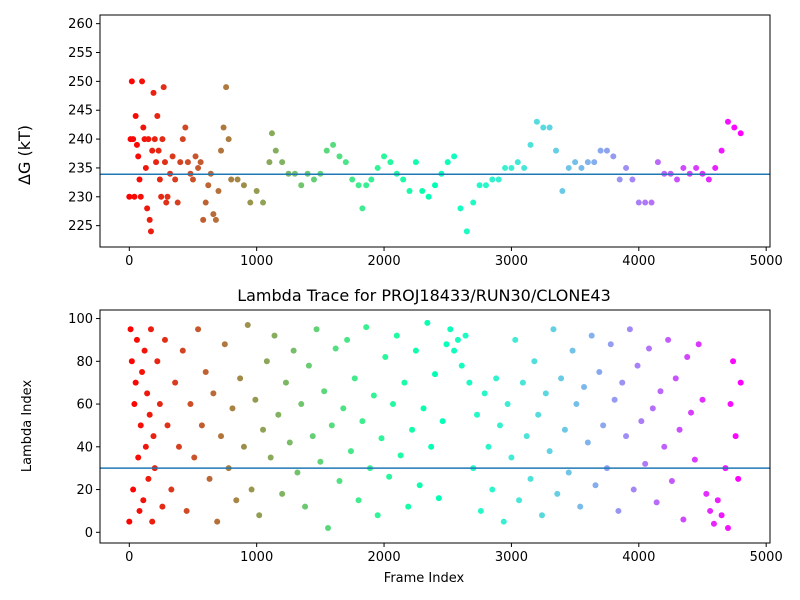  Describe the element at coordinates (129, 557) in the screenshot. I see `bottom-x-tick-label: 0` at that location.